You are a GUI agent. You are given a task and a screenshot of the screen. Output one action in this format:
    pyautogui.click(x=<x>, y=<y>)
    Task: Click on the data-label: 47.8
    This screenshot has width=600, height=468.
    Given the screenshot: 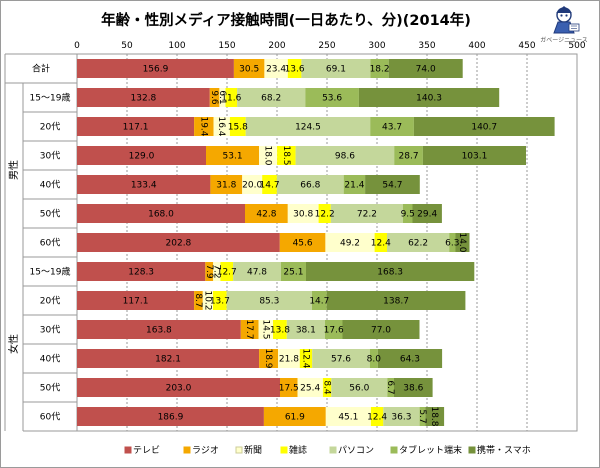 What is the action you would take?
    pyautogui.click(x=257, y=273)
    